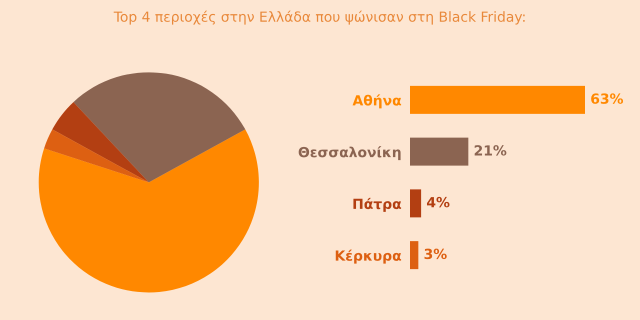  I want to click on y-tick-label: Θεσσαλονίκη, so click(349, 153).